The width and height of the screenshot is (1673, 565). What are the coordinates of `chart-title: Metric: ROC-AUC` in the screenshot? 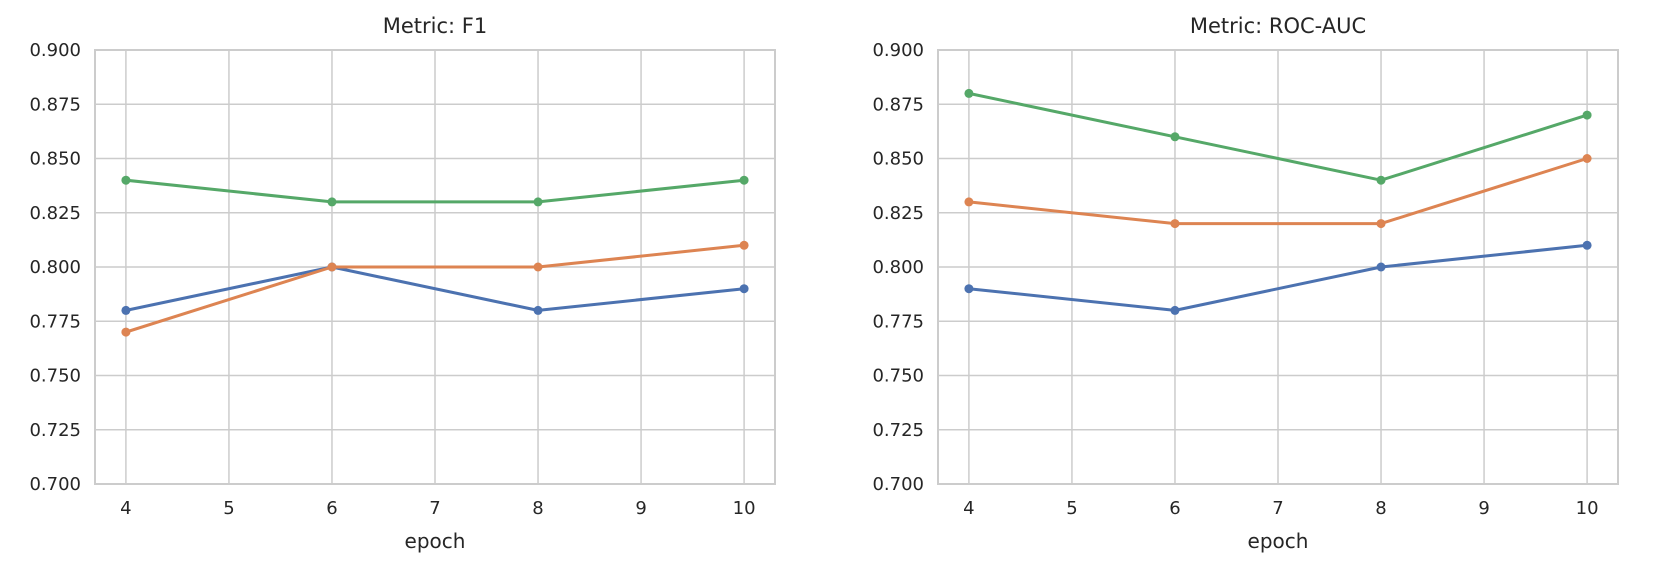 It's located at (1278, 26).